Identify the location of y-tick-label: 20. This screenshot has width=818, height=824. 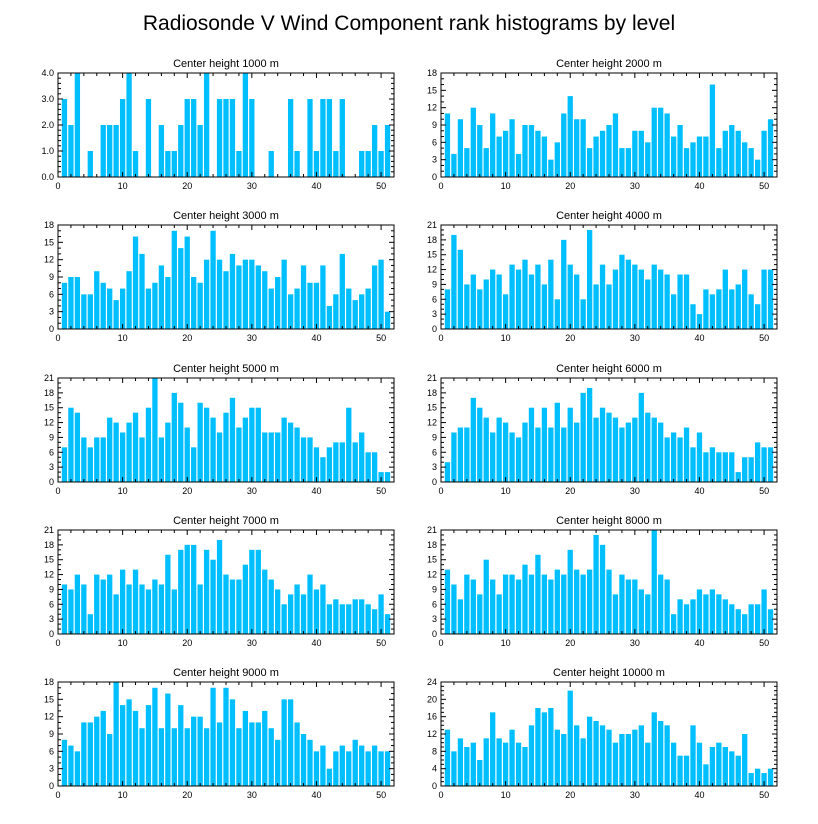
(432, 699).